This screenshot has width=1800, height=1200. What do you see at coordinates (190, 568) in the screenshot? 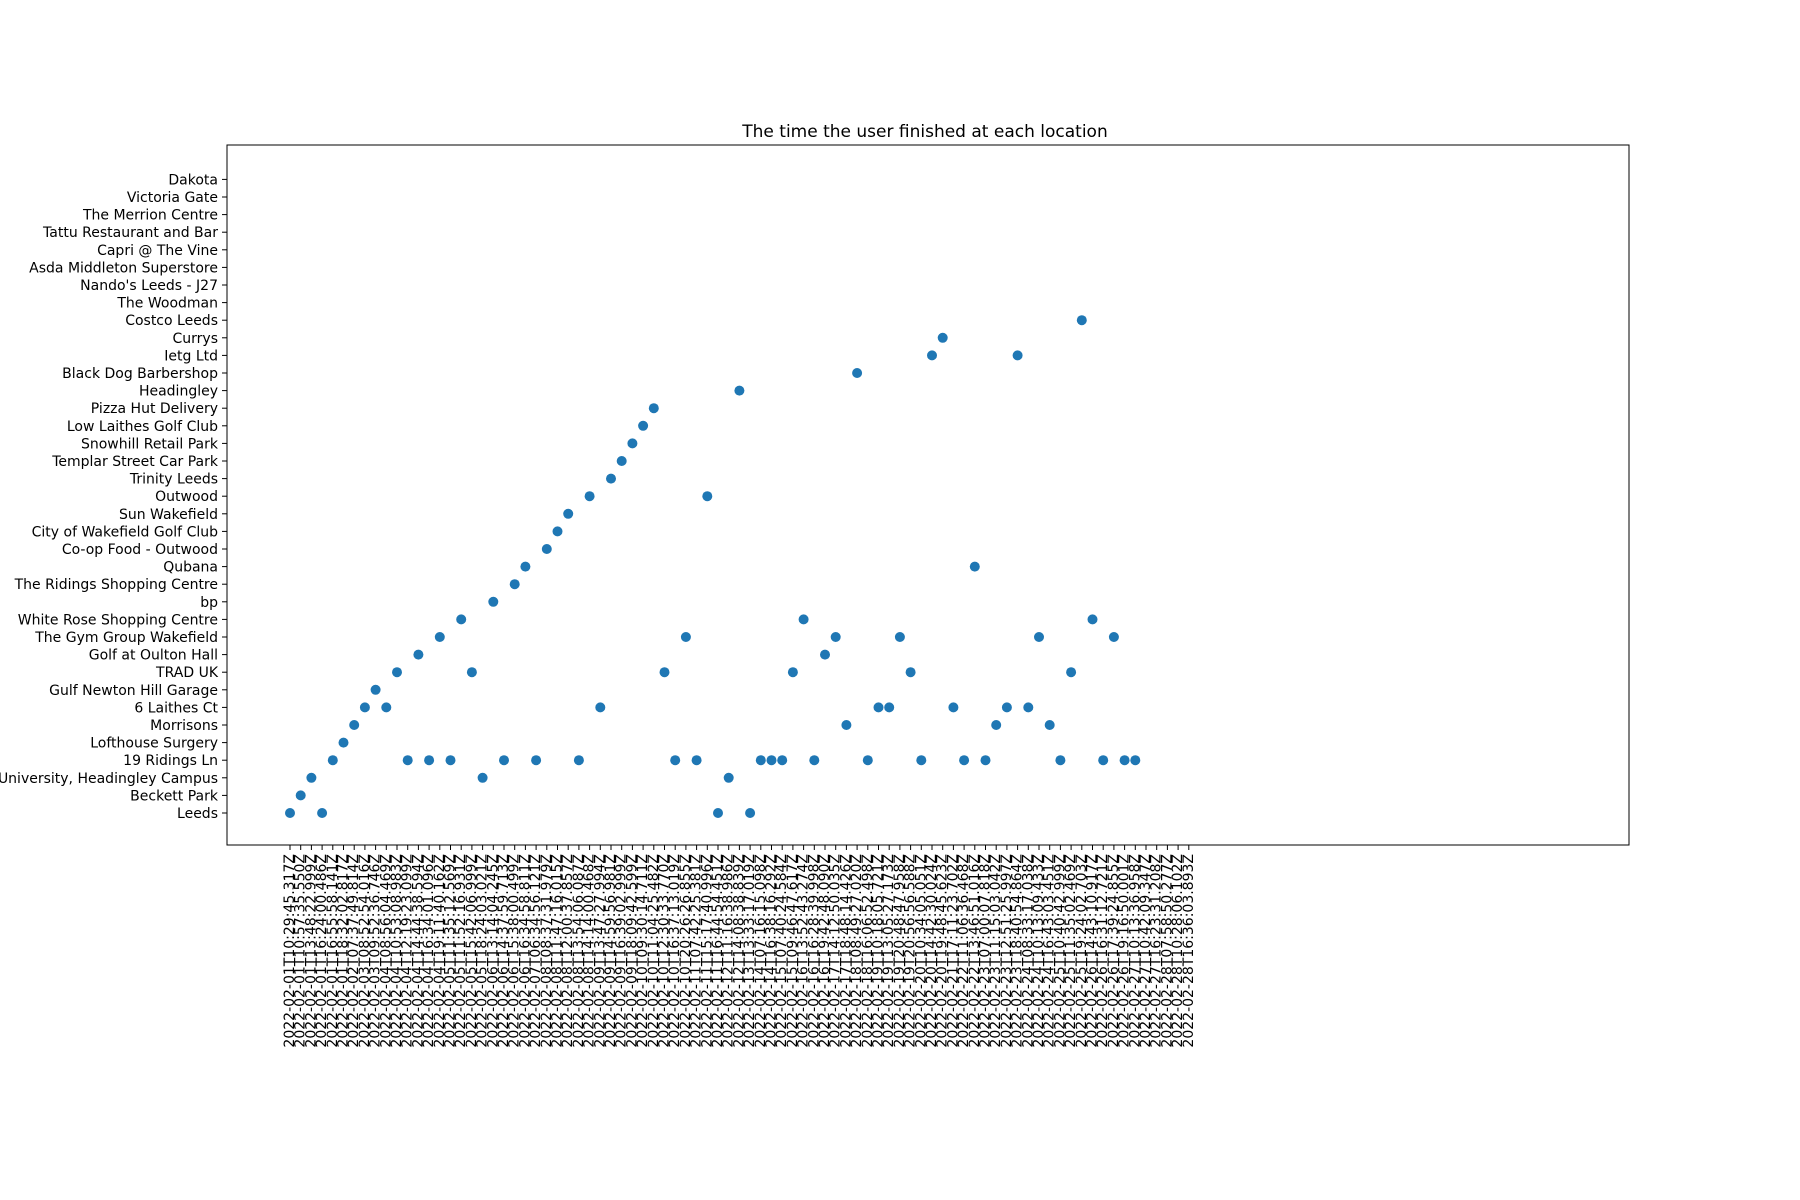
I see `y-tick-label: Qubana` at bounding box center [190, 568].